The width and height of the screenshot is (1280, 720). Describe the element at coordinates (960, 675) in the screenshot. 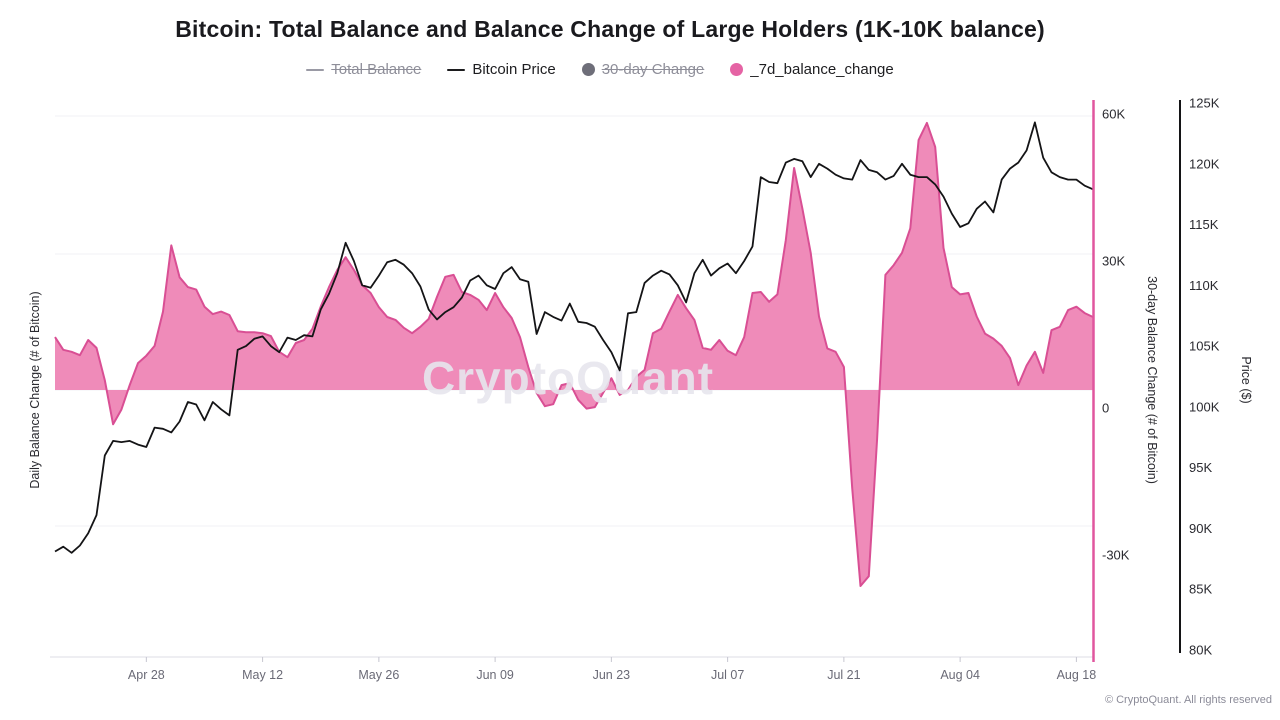

I see `x-tick-label: Aug 04` at that location.